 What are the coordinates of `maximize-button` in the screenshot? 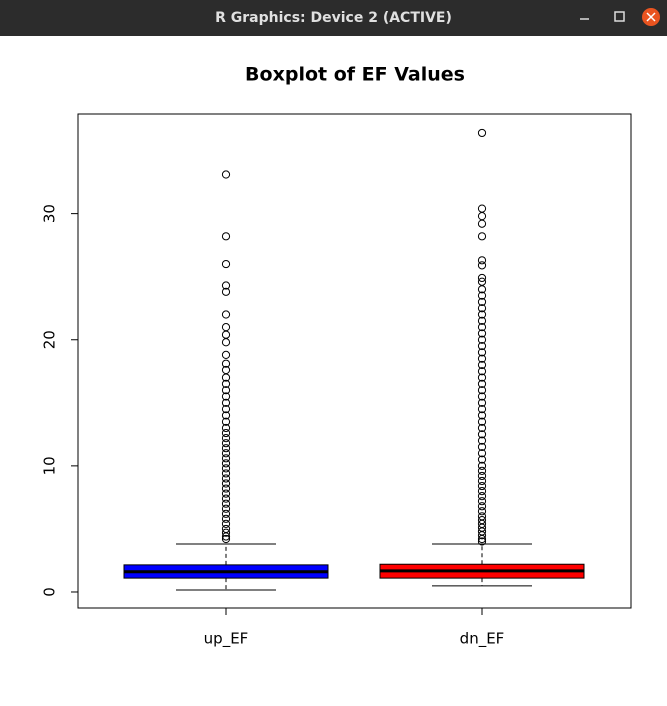 It's located at (619, 16).